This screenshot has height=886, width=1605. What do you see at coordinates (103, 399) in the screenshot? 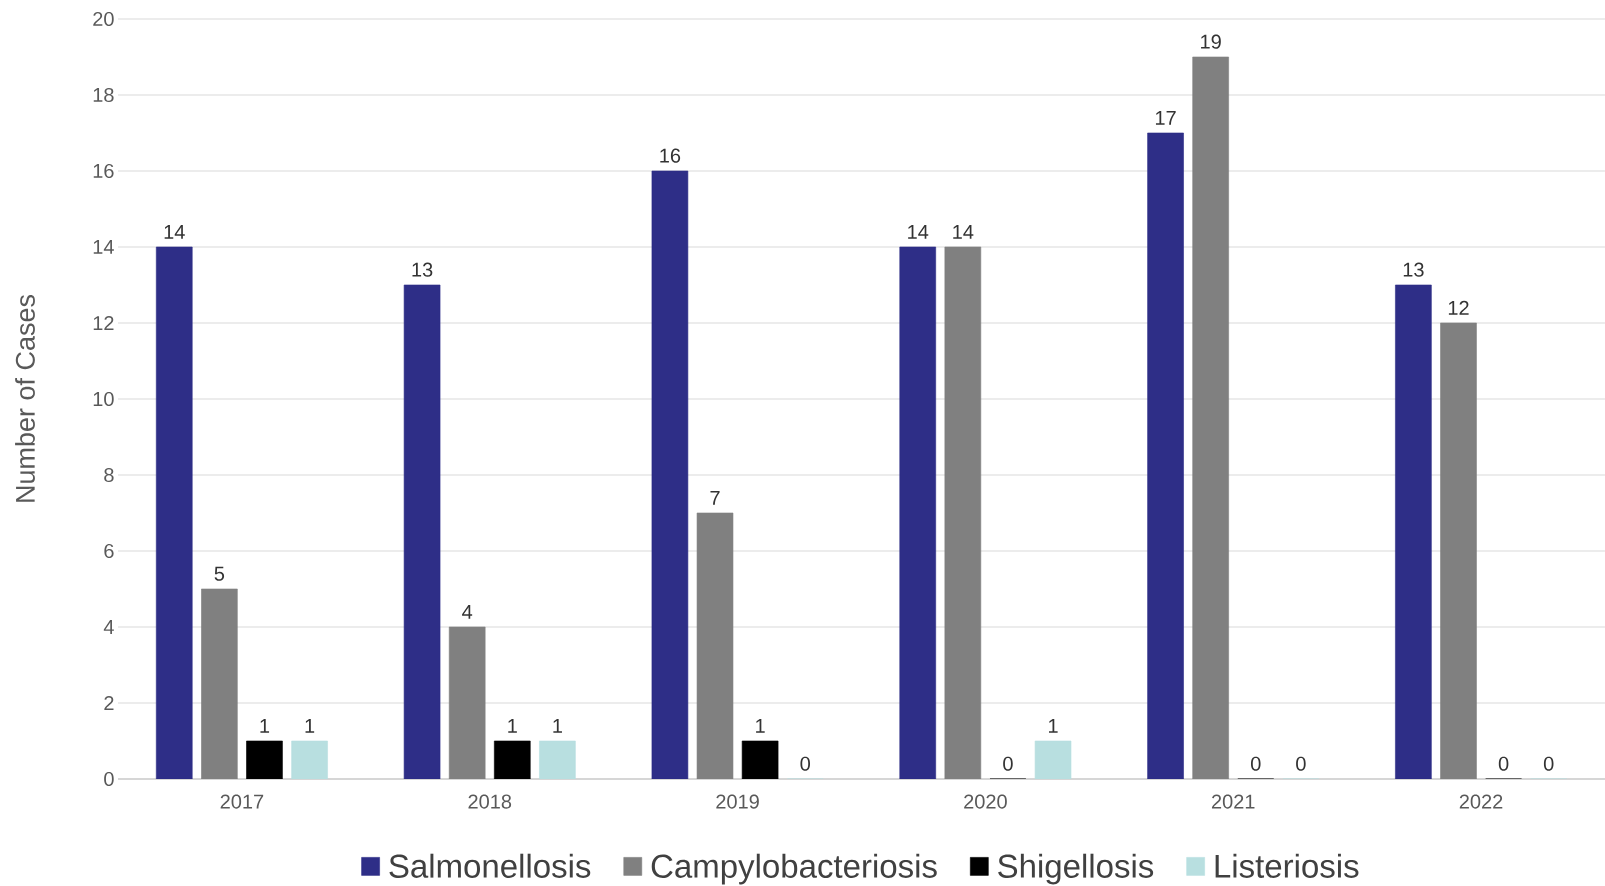
I see `y-tick-label: 10` at bounding box center [103, 399].